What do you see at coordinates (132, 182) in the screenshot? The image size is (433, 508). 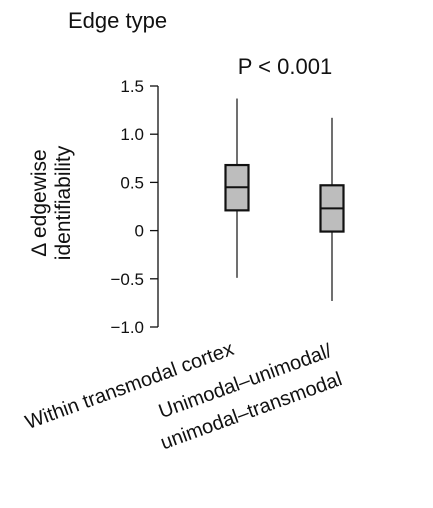 I see `y-tick-label: 0.5` at bounding box center [132, 182].